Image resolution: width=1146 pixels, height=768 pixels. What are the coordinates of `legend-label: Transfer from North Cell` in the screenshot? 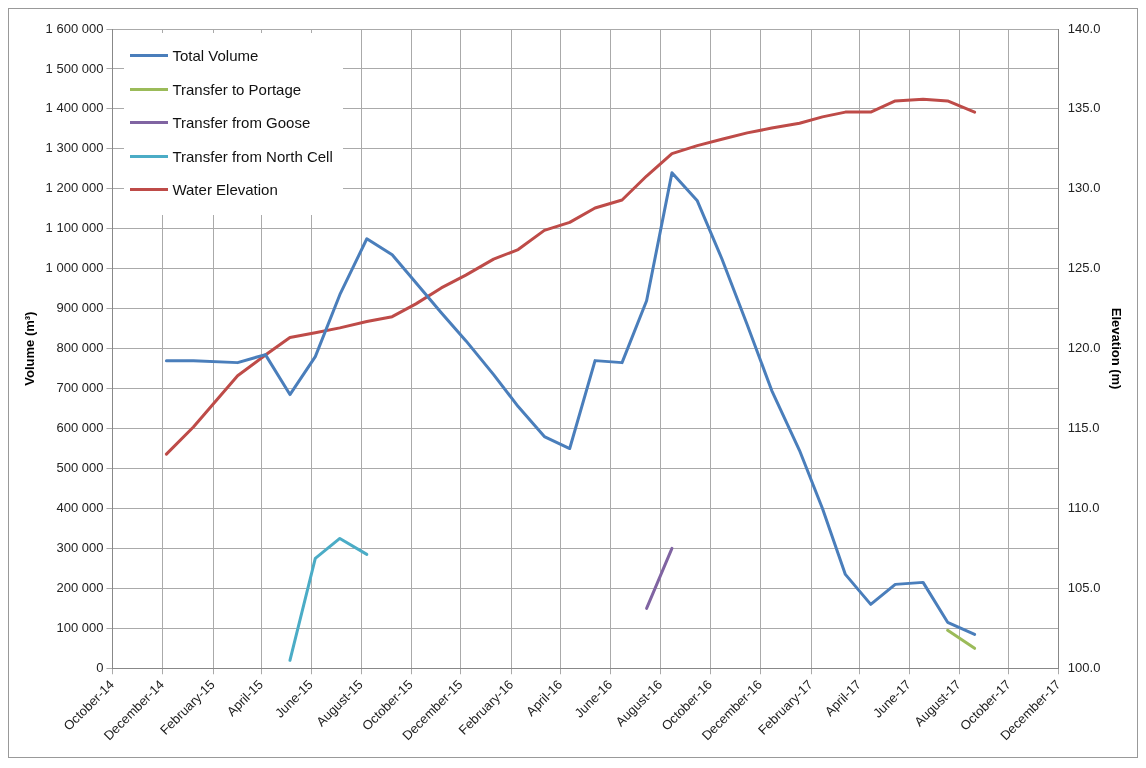 It's located at (252, 156).